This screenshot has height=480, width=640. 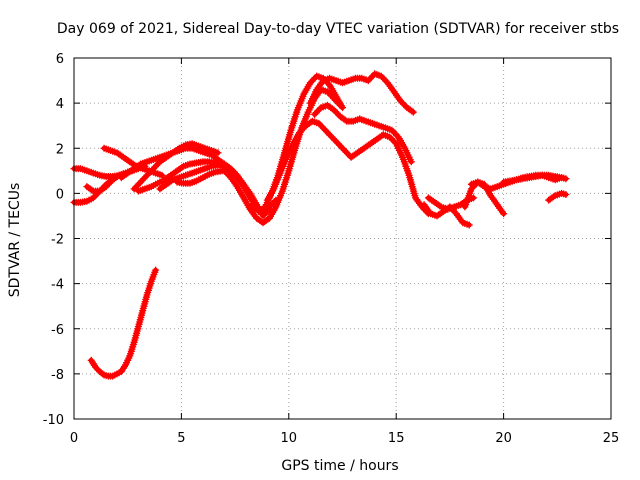 I want to click on x-tick-label: 0, so click(x=74, y=438).